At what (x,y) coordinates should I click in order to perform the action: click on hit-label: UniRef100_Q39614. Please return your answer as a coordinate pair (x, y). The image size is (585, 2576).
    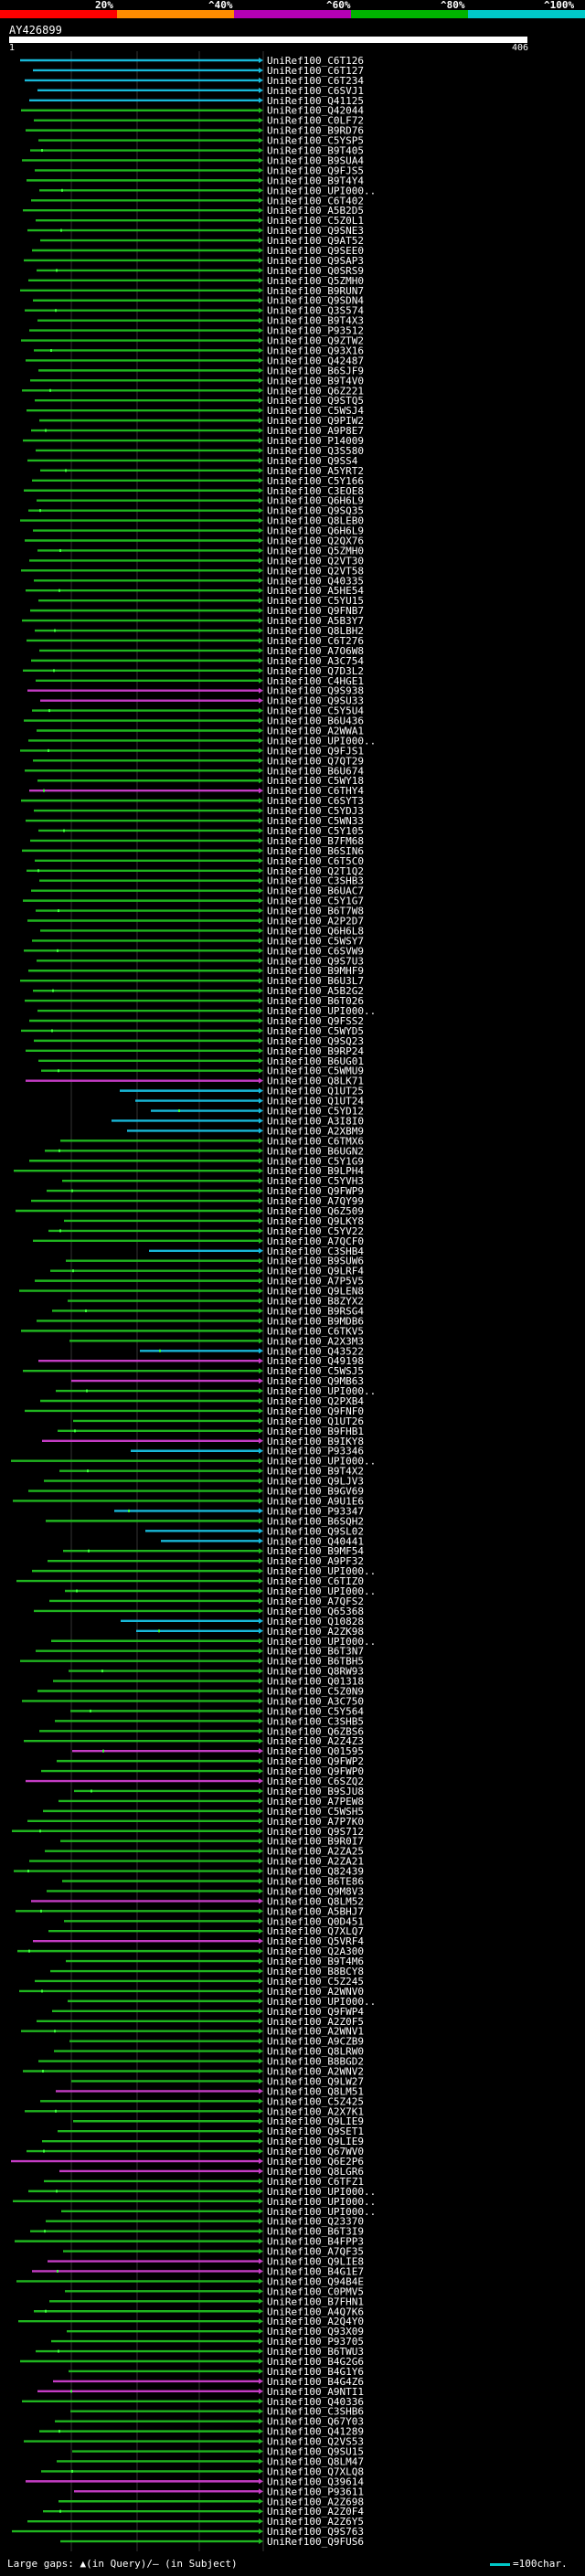
    Looking at the image, I should click on (315, 2481).